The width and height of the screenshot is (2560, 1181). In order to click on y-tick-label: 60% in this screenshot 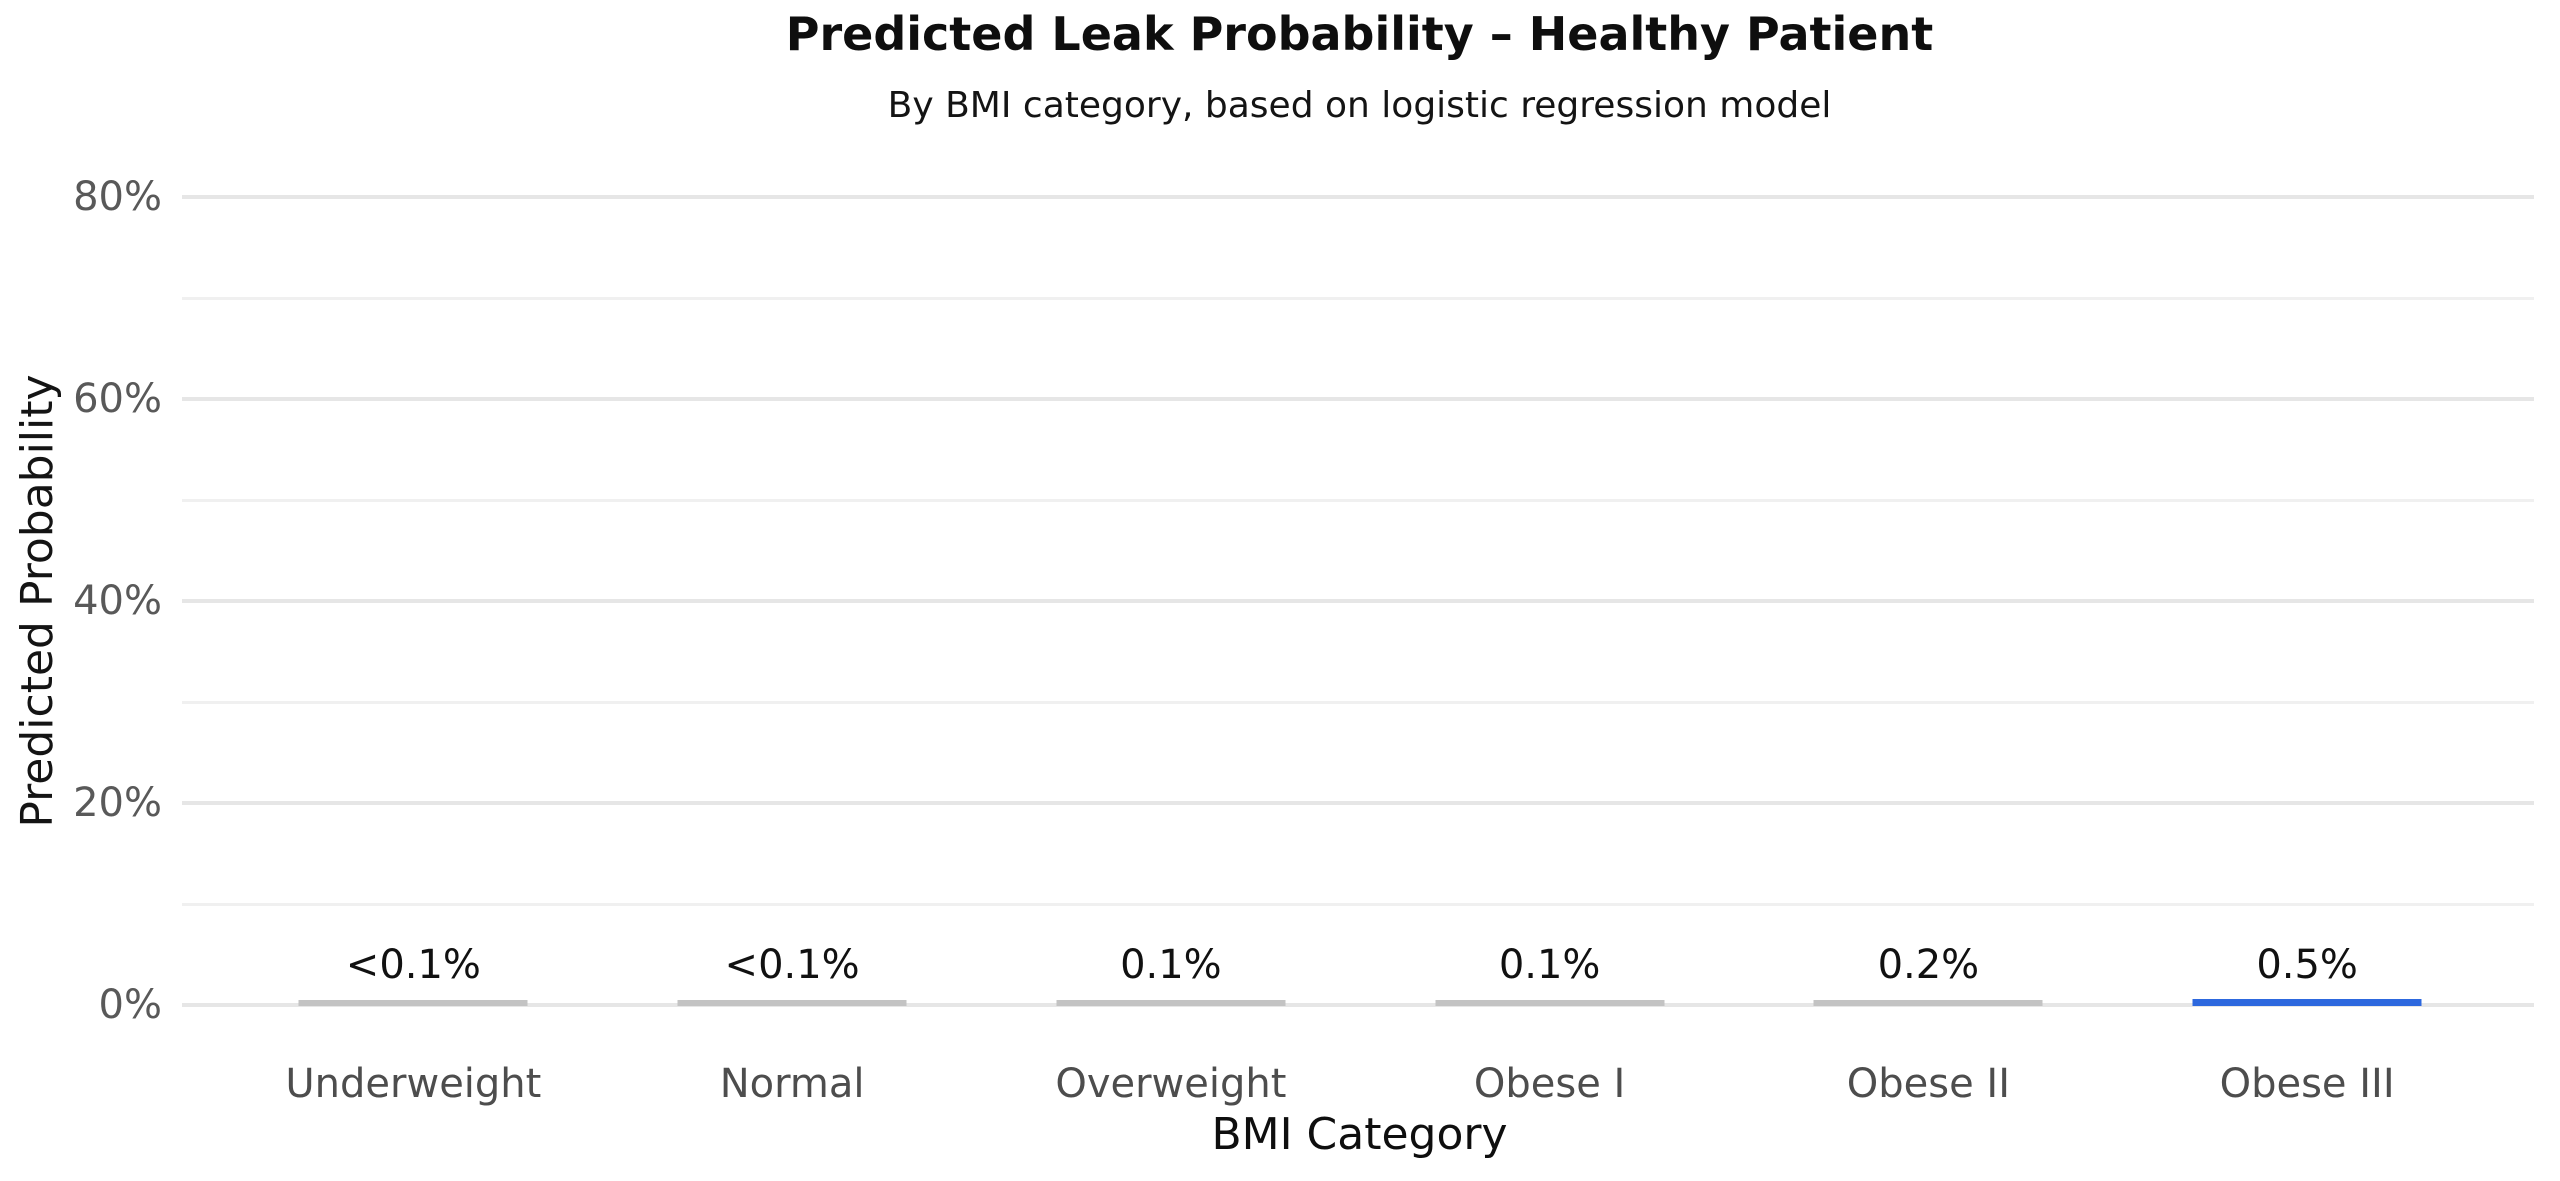, I will do `click(117, 399)`.